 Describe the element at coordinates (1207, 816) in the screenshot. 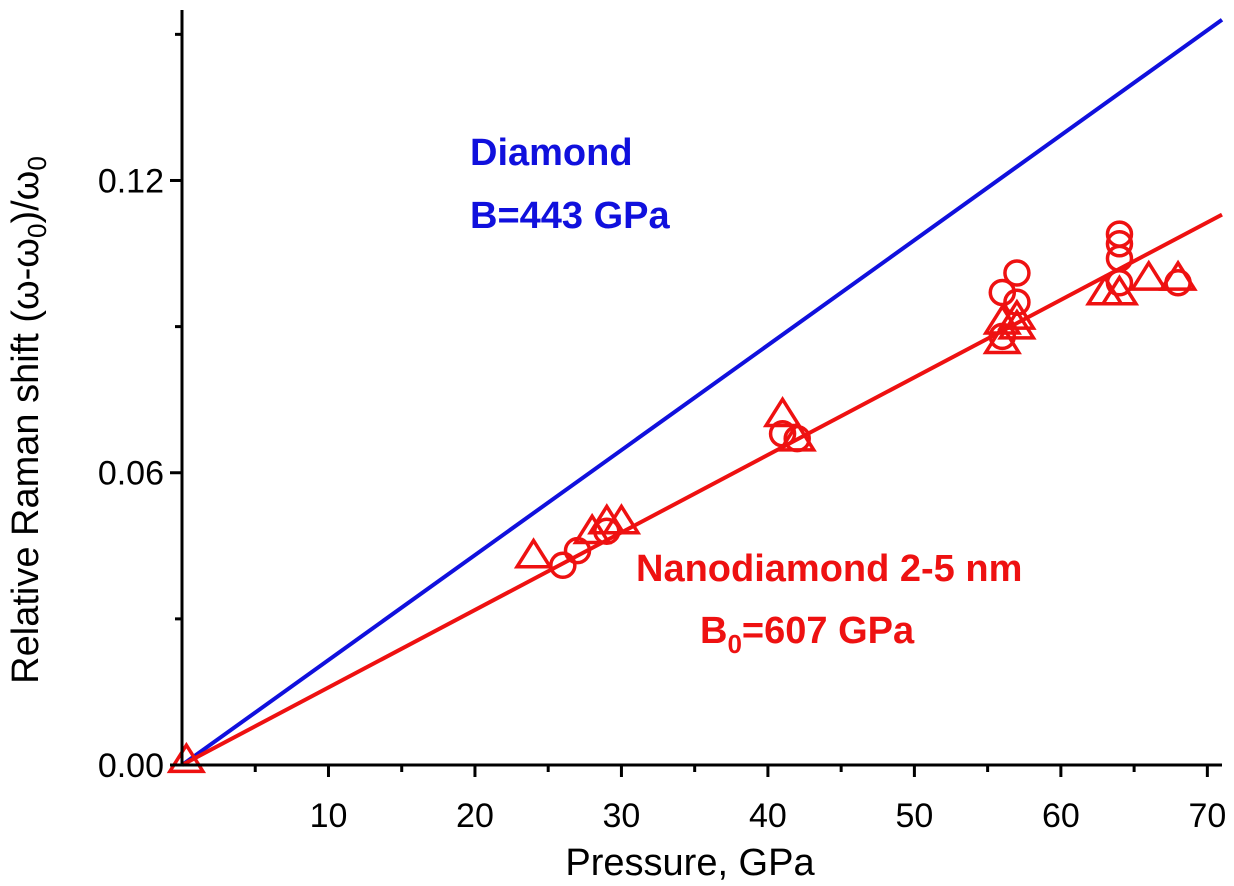

I see `x-tick-label: 70` at that location.